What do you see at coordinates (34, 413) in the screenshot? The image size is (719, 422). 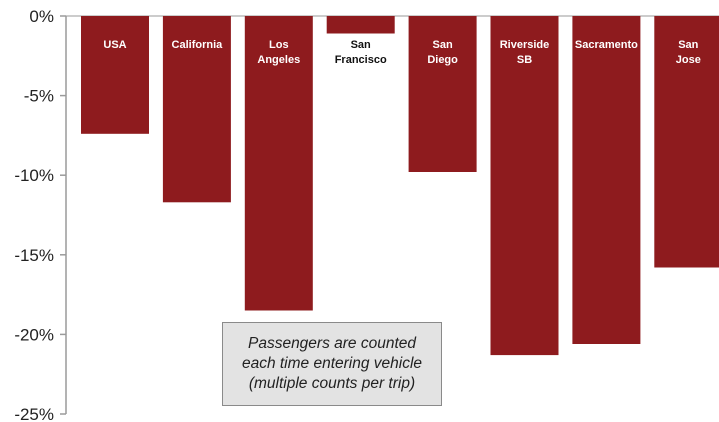 I see `y-tick-label: -25%` at bounding box center [34, 413].